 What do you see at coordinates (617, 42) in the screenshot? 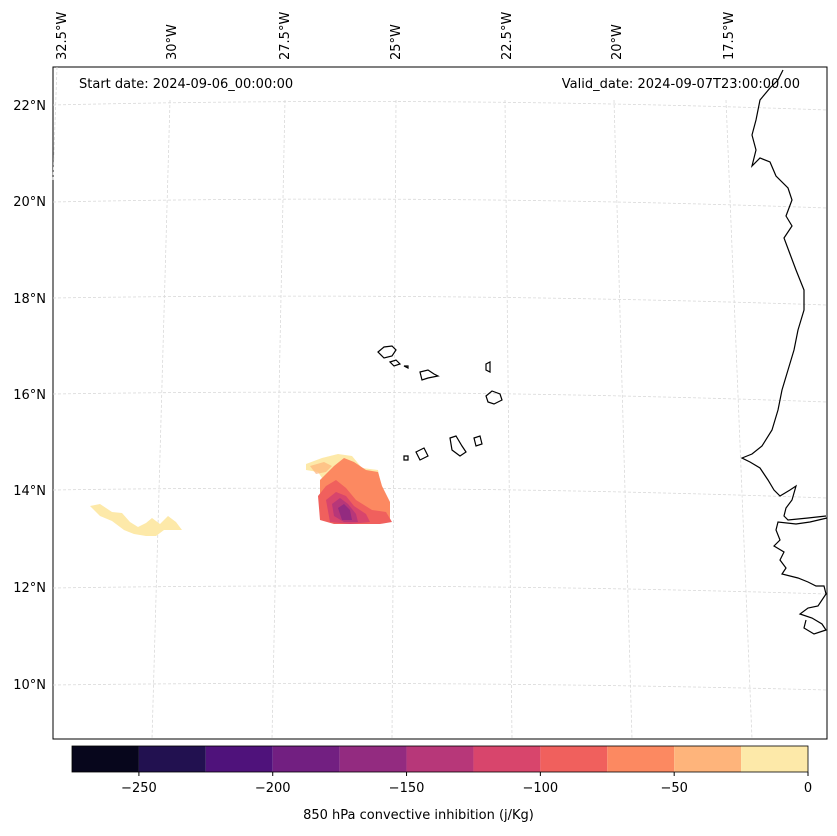
I see `lon-label: 20°W` at bounding box center [617, 42].